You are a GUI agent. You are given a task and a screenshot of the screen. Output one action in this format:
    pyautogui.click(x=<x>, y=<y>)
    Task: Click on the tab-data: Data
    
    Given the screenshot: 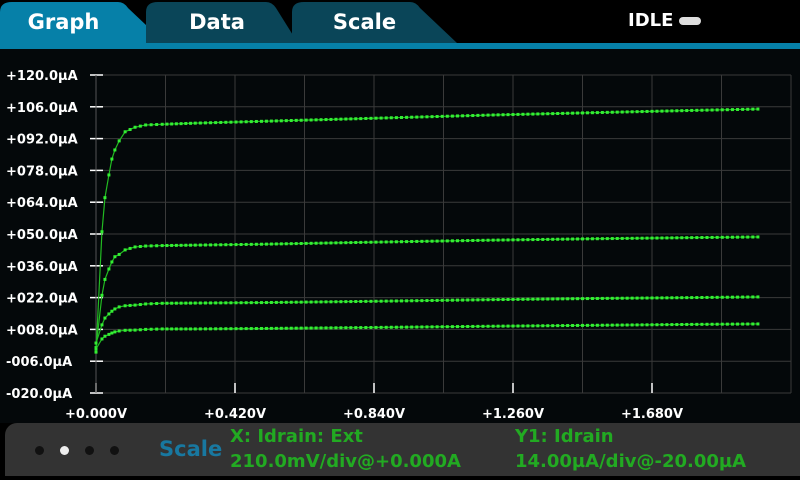 What is the action you would take?
    pyautogui.click(x=221, y=21)
    